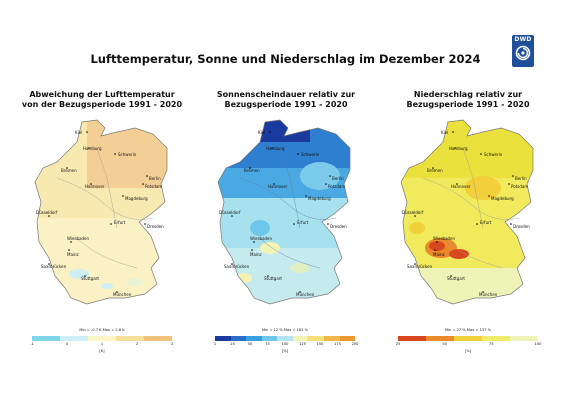 Image resolution: width=571 pixels, height=404 pixels. Describe the element at coordinates (523, 53) in the screenshot. I see `swirl-icon` at that location.